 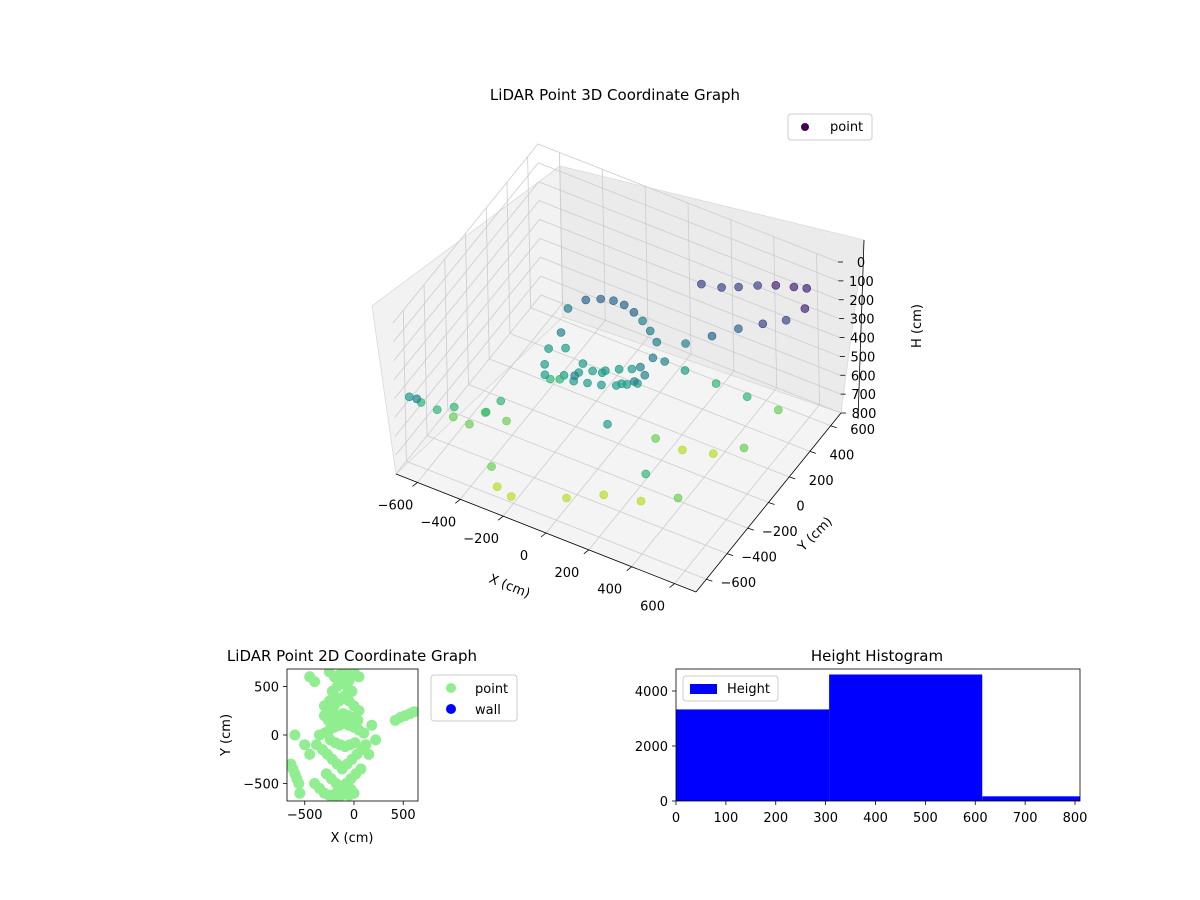 I want to click on legend-histogram: Height, so click(x=730, y=688).